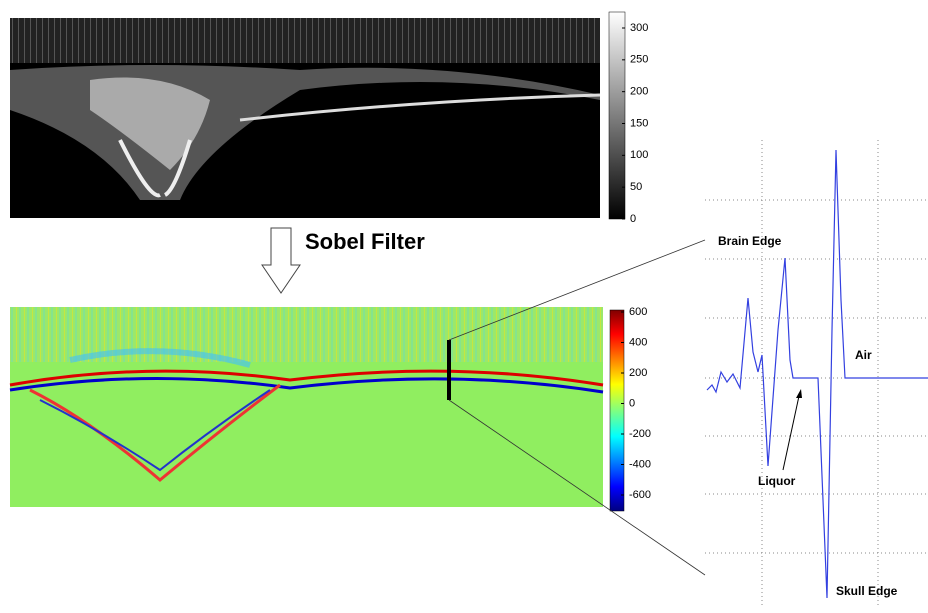 The image size is (928, 613). I want to click on tick-label: 600, so click(638, 312).